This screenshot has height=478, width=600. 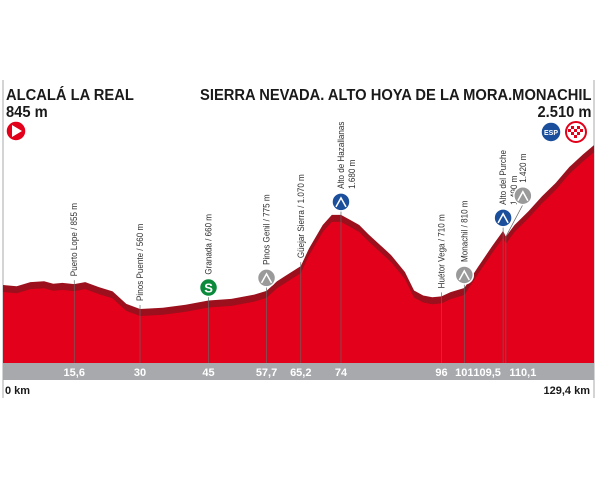 I want to click on location-label: Huétor Vega / 710 m, so click(x=441, y=251).